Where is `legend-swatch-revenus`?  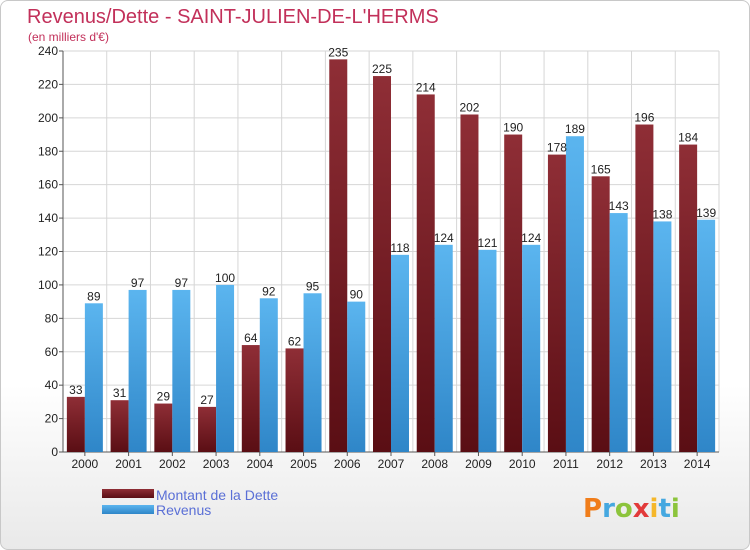
legend-swatch-revenus is located at coordinates (128, 509).